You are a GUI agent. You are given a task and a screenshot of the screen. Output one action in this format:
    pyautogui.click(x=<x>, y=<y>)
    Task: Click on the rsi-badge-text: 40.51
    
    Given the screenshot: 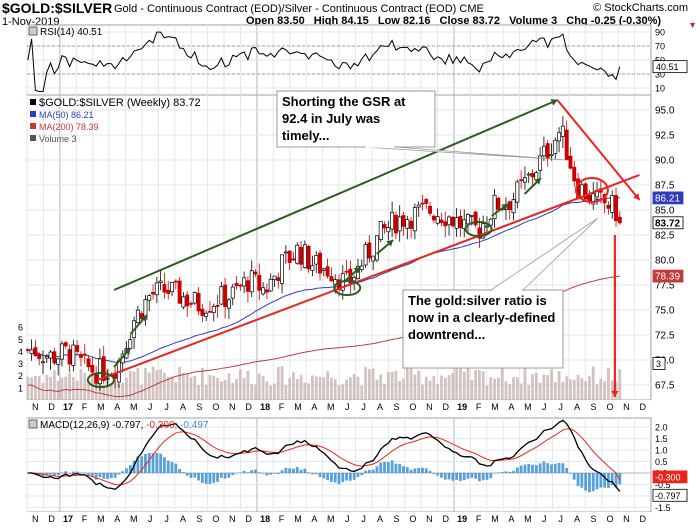 What is the action you would take?
    pyautogui.click(x=667, y=67)
    